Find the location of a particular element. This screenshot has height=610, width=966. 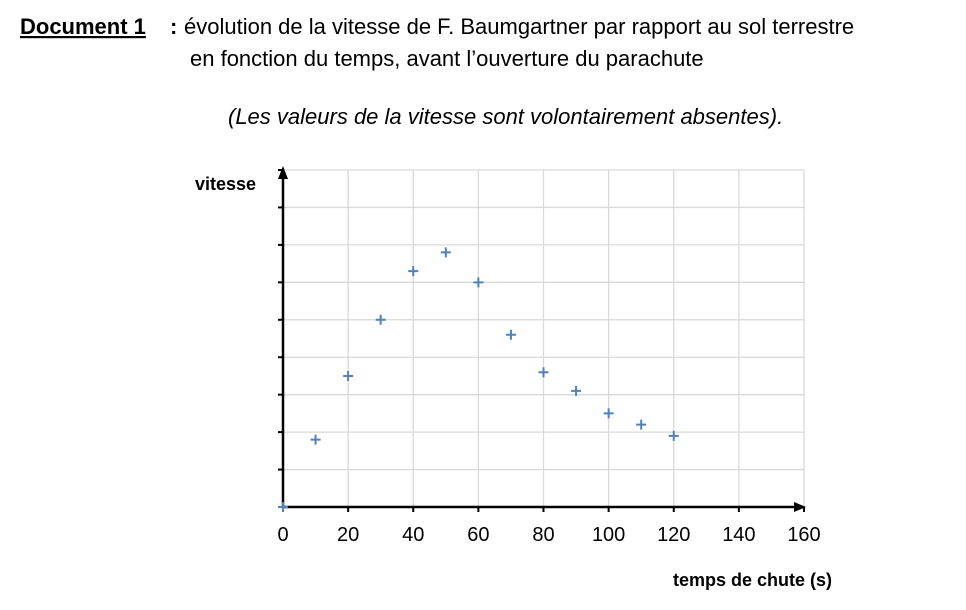

x-tick-label: 80 is located at coordinates (543, 535).